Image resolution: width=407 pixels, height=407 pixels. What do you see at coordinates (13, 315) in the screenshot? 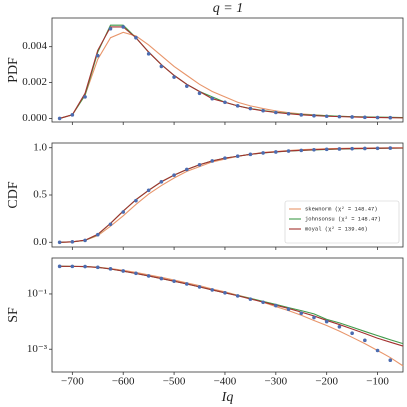
I see `y-axis-label: SF` at bounding box center [13, 315].